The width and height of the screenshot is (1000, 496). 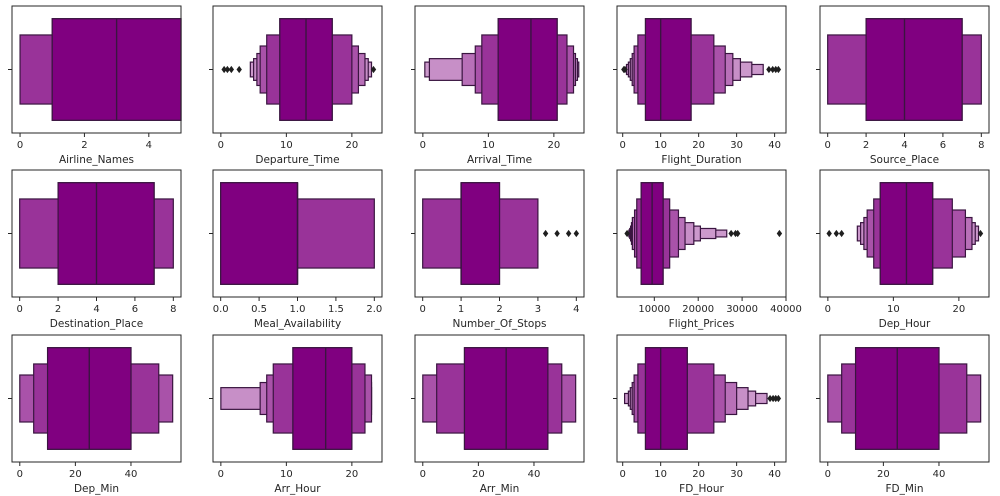 I want to click on x-tick-label: 1, so click(x=461, y=309).